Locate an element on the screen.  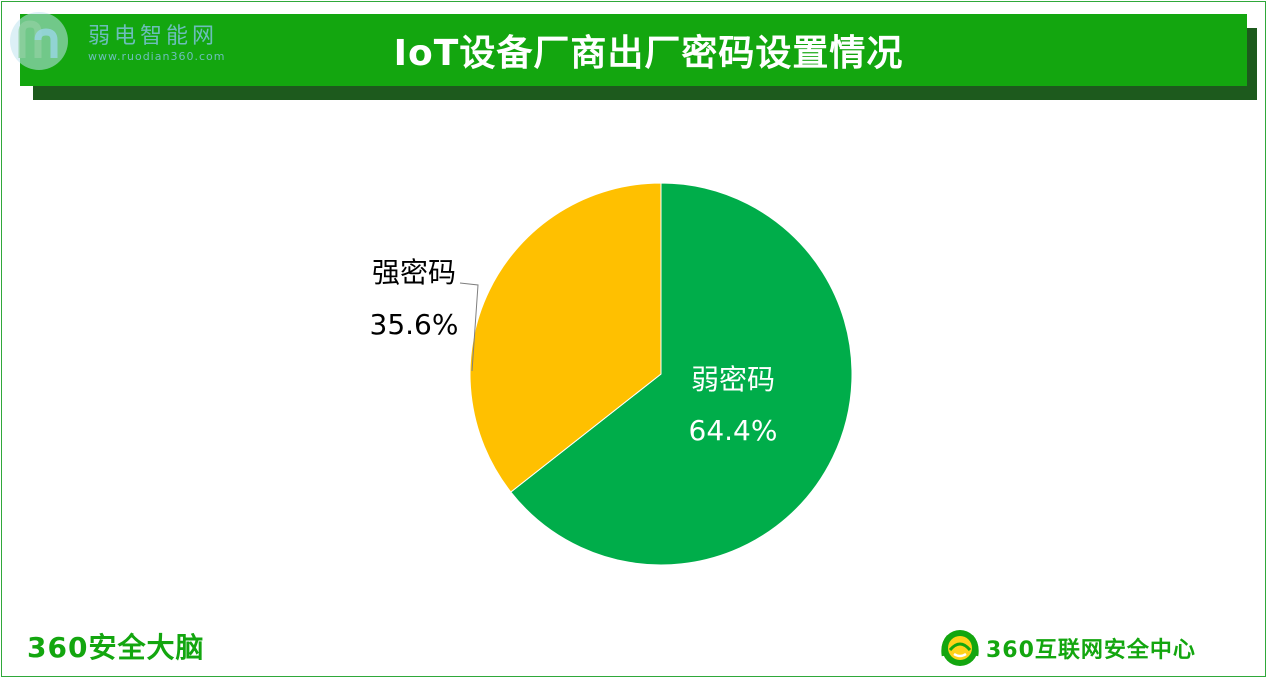
watermark-url: www.ruodian360.com is located at coordinates (157, 56).